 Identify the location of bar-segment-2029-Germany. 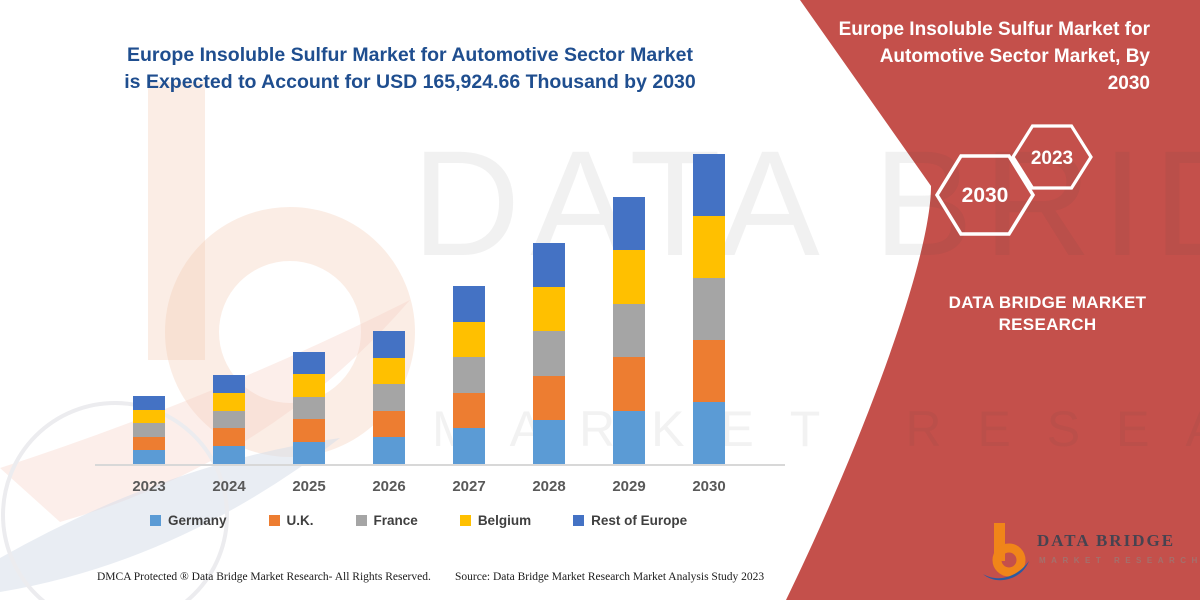
(629, 437).